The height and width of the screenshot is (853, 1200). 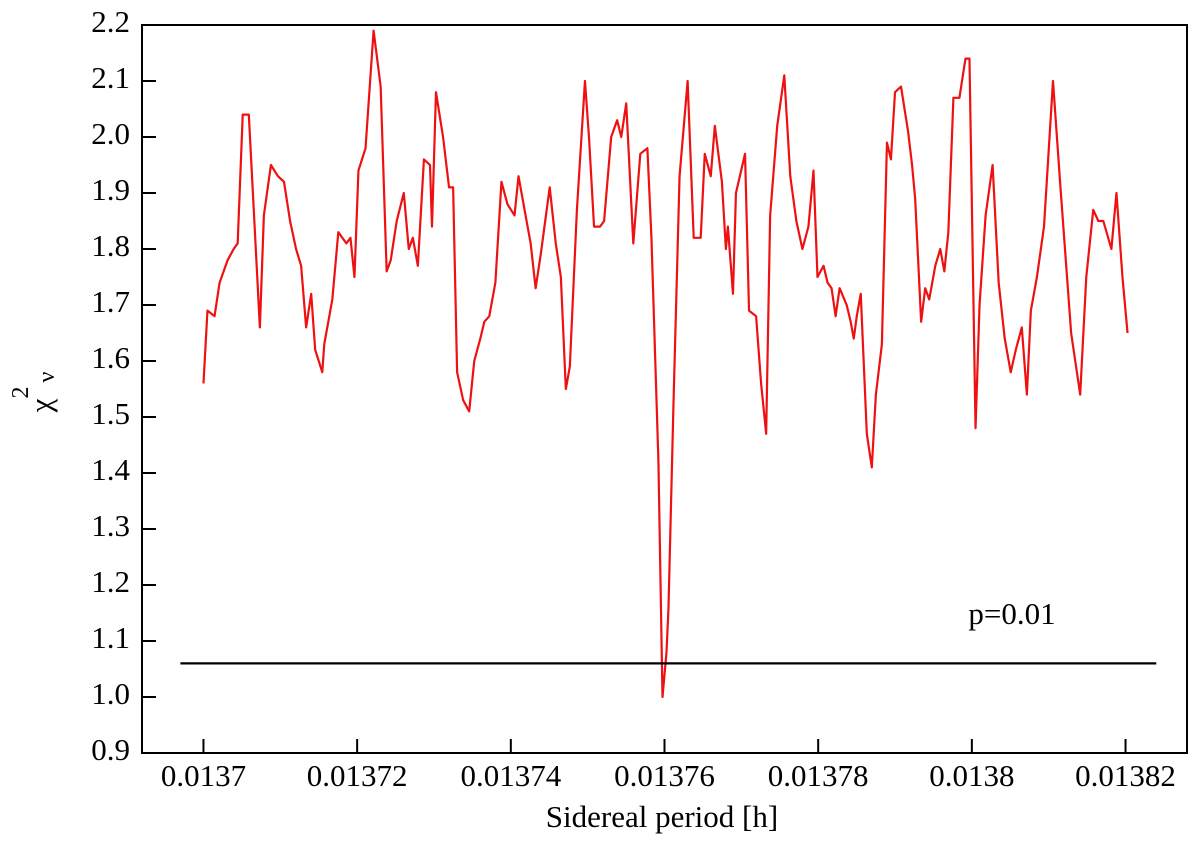 What do you see at coordinates (47, 377) in the screenshot?
I see `y-axis-label-sub: ν` at bounding box center [47, 377].